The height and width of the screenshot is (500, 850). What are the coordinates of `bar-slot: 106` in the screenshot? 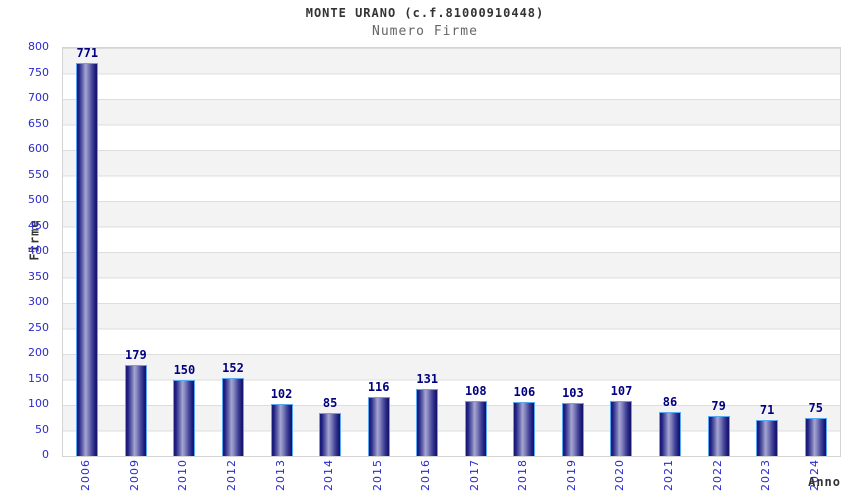 It's located at (524, 252).